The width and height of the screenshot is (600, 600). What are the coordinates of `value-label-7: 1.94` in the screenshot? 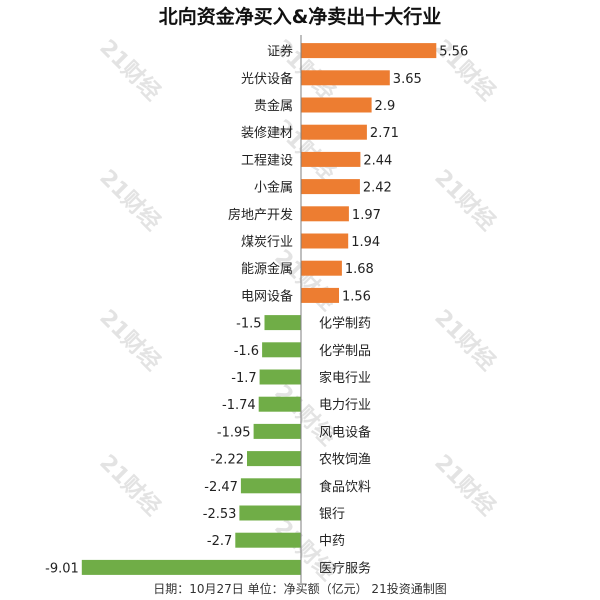 It's located at (365, 242).